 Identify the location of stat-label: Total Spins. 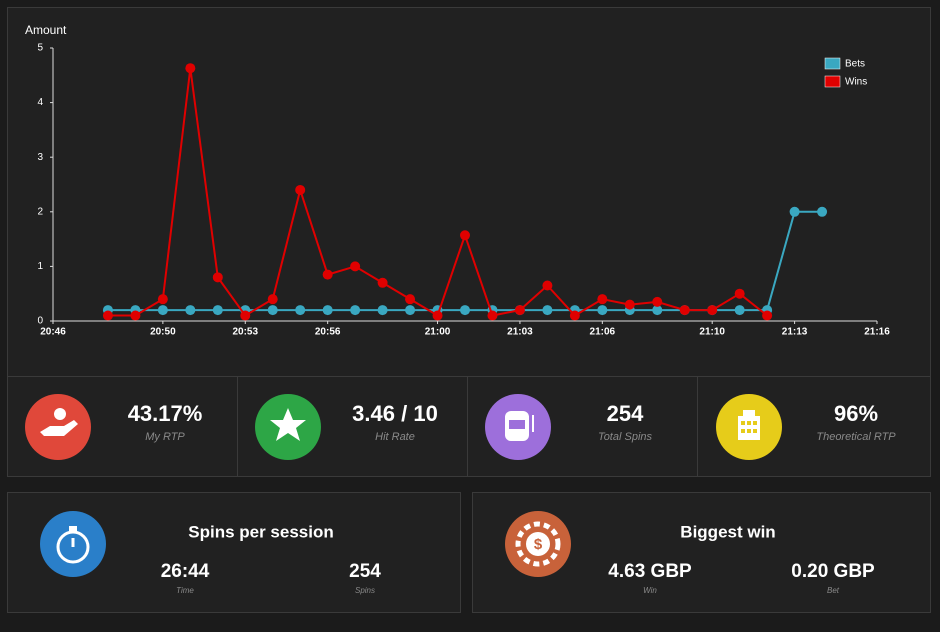
(625, 437).